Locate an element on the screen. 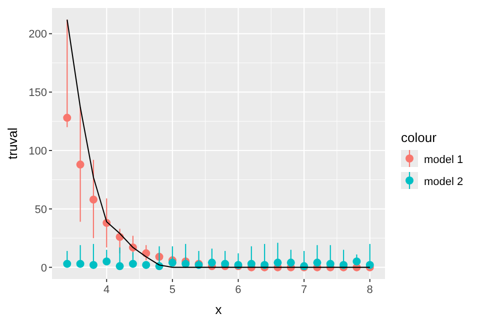 The height and width of the screenshot is (322, 499). legend-label: model 1 is located at coordinates (444, 160).